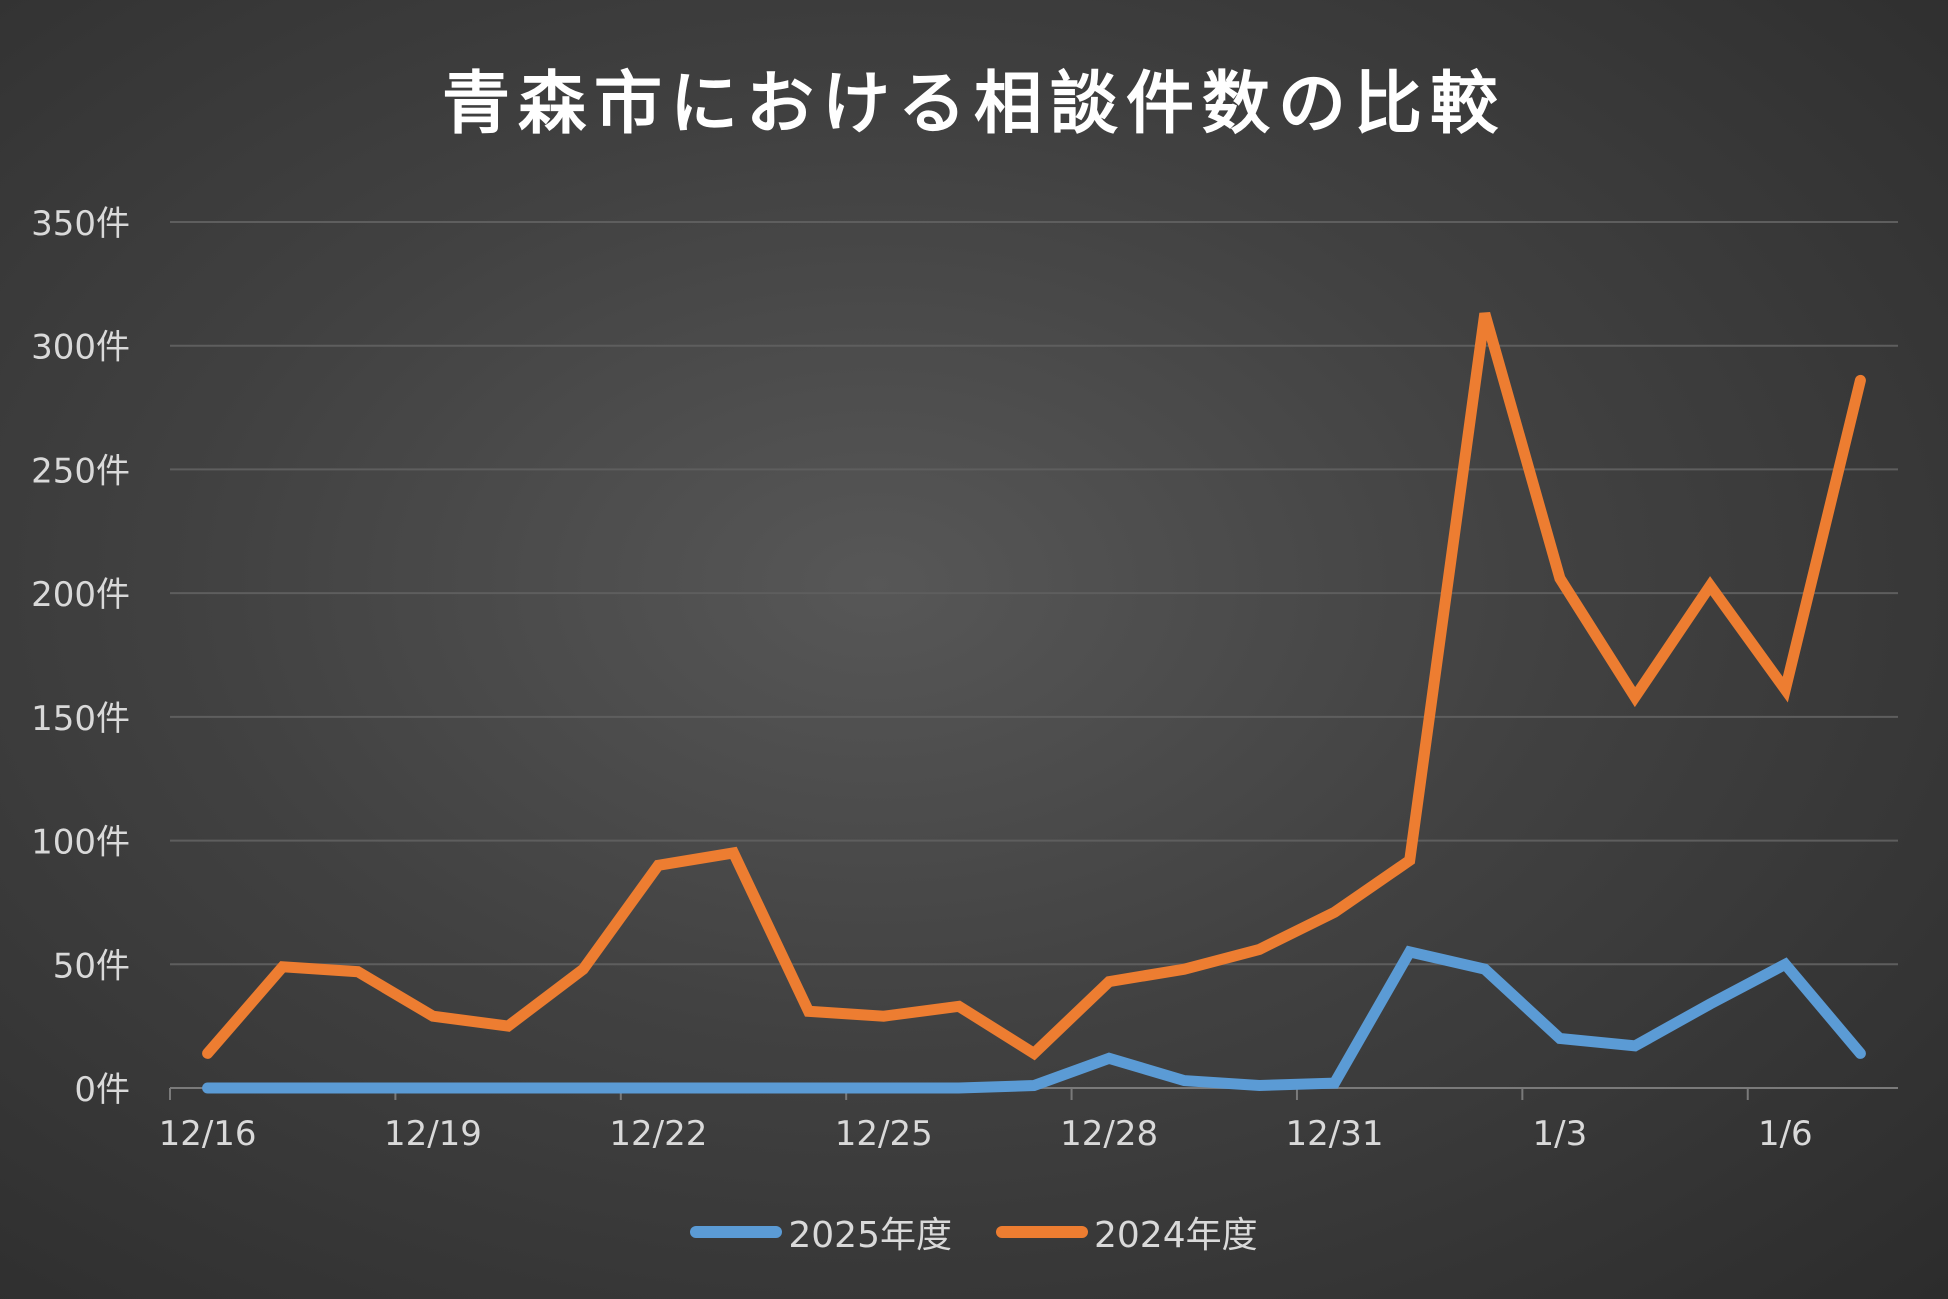  Describe the element at coordinates (974, 1232) in the screenshot. I see `legend: 2025年度 2024年度` at that location.